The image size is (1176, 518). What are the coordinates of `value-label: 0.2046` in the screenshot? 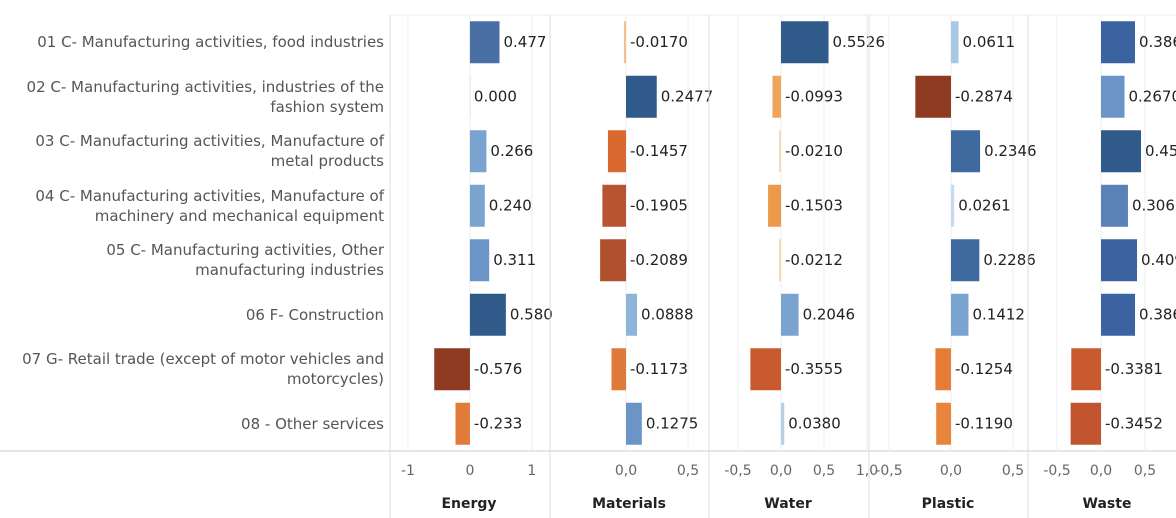 It's located at (829, 314).